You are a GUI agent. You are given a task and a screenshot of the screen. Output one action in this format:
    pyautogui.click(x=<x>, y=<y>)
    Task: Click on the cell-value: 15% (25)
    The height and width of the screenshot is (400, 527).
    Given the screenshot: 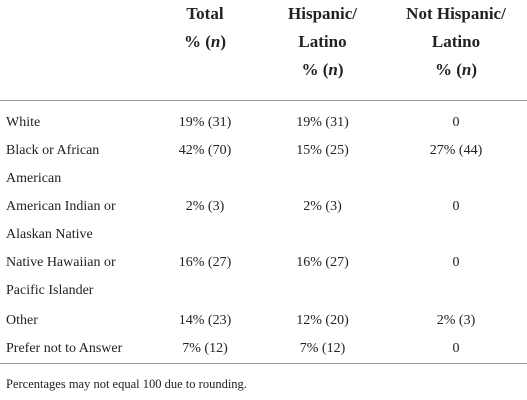 What is the action you would take?
    pyautogui.click(x=322, y=150)
    